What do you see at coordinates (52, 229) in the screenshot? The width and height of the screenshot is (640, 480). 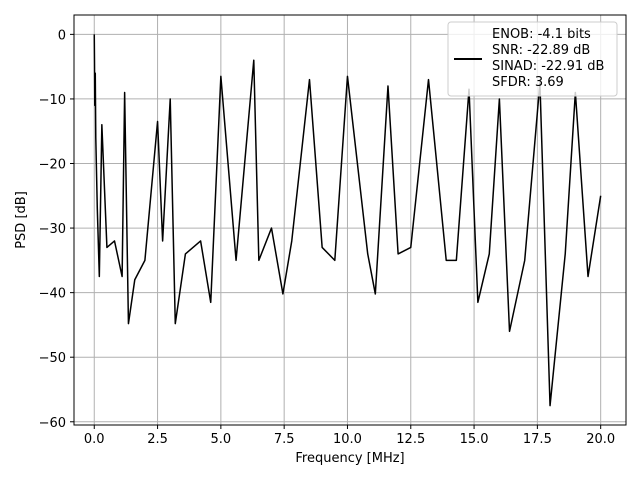 I see `y-tick-label: −30` at bounding box center [52, 229].